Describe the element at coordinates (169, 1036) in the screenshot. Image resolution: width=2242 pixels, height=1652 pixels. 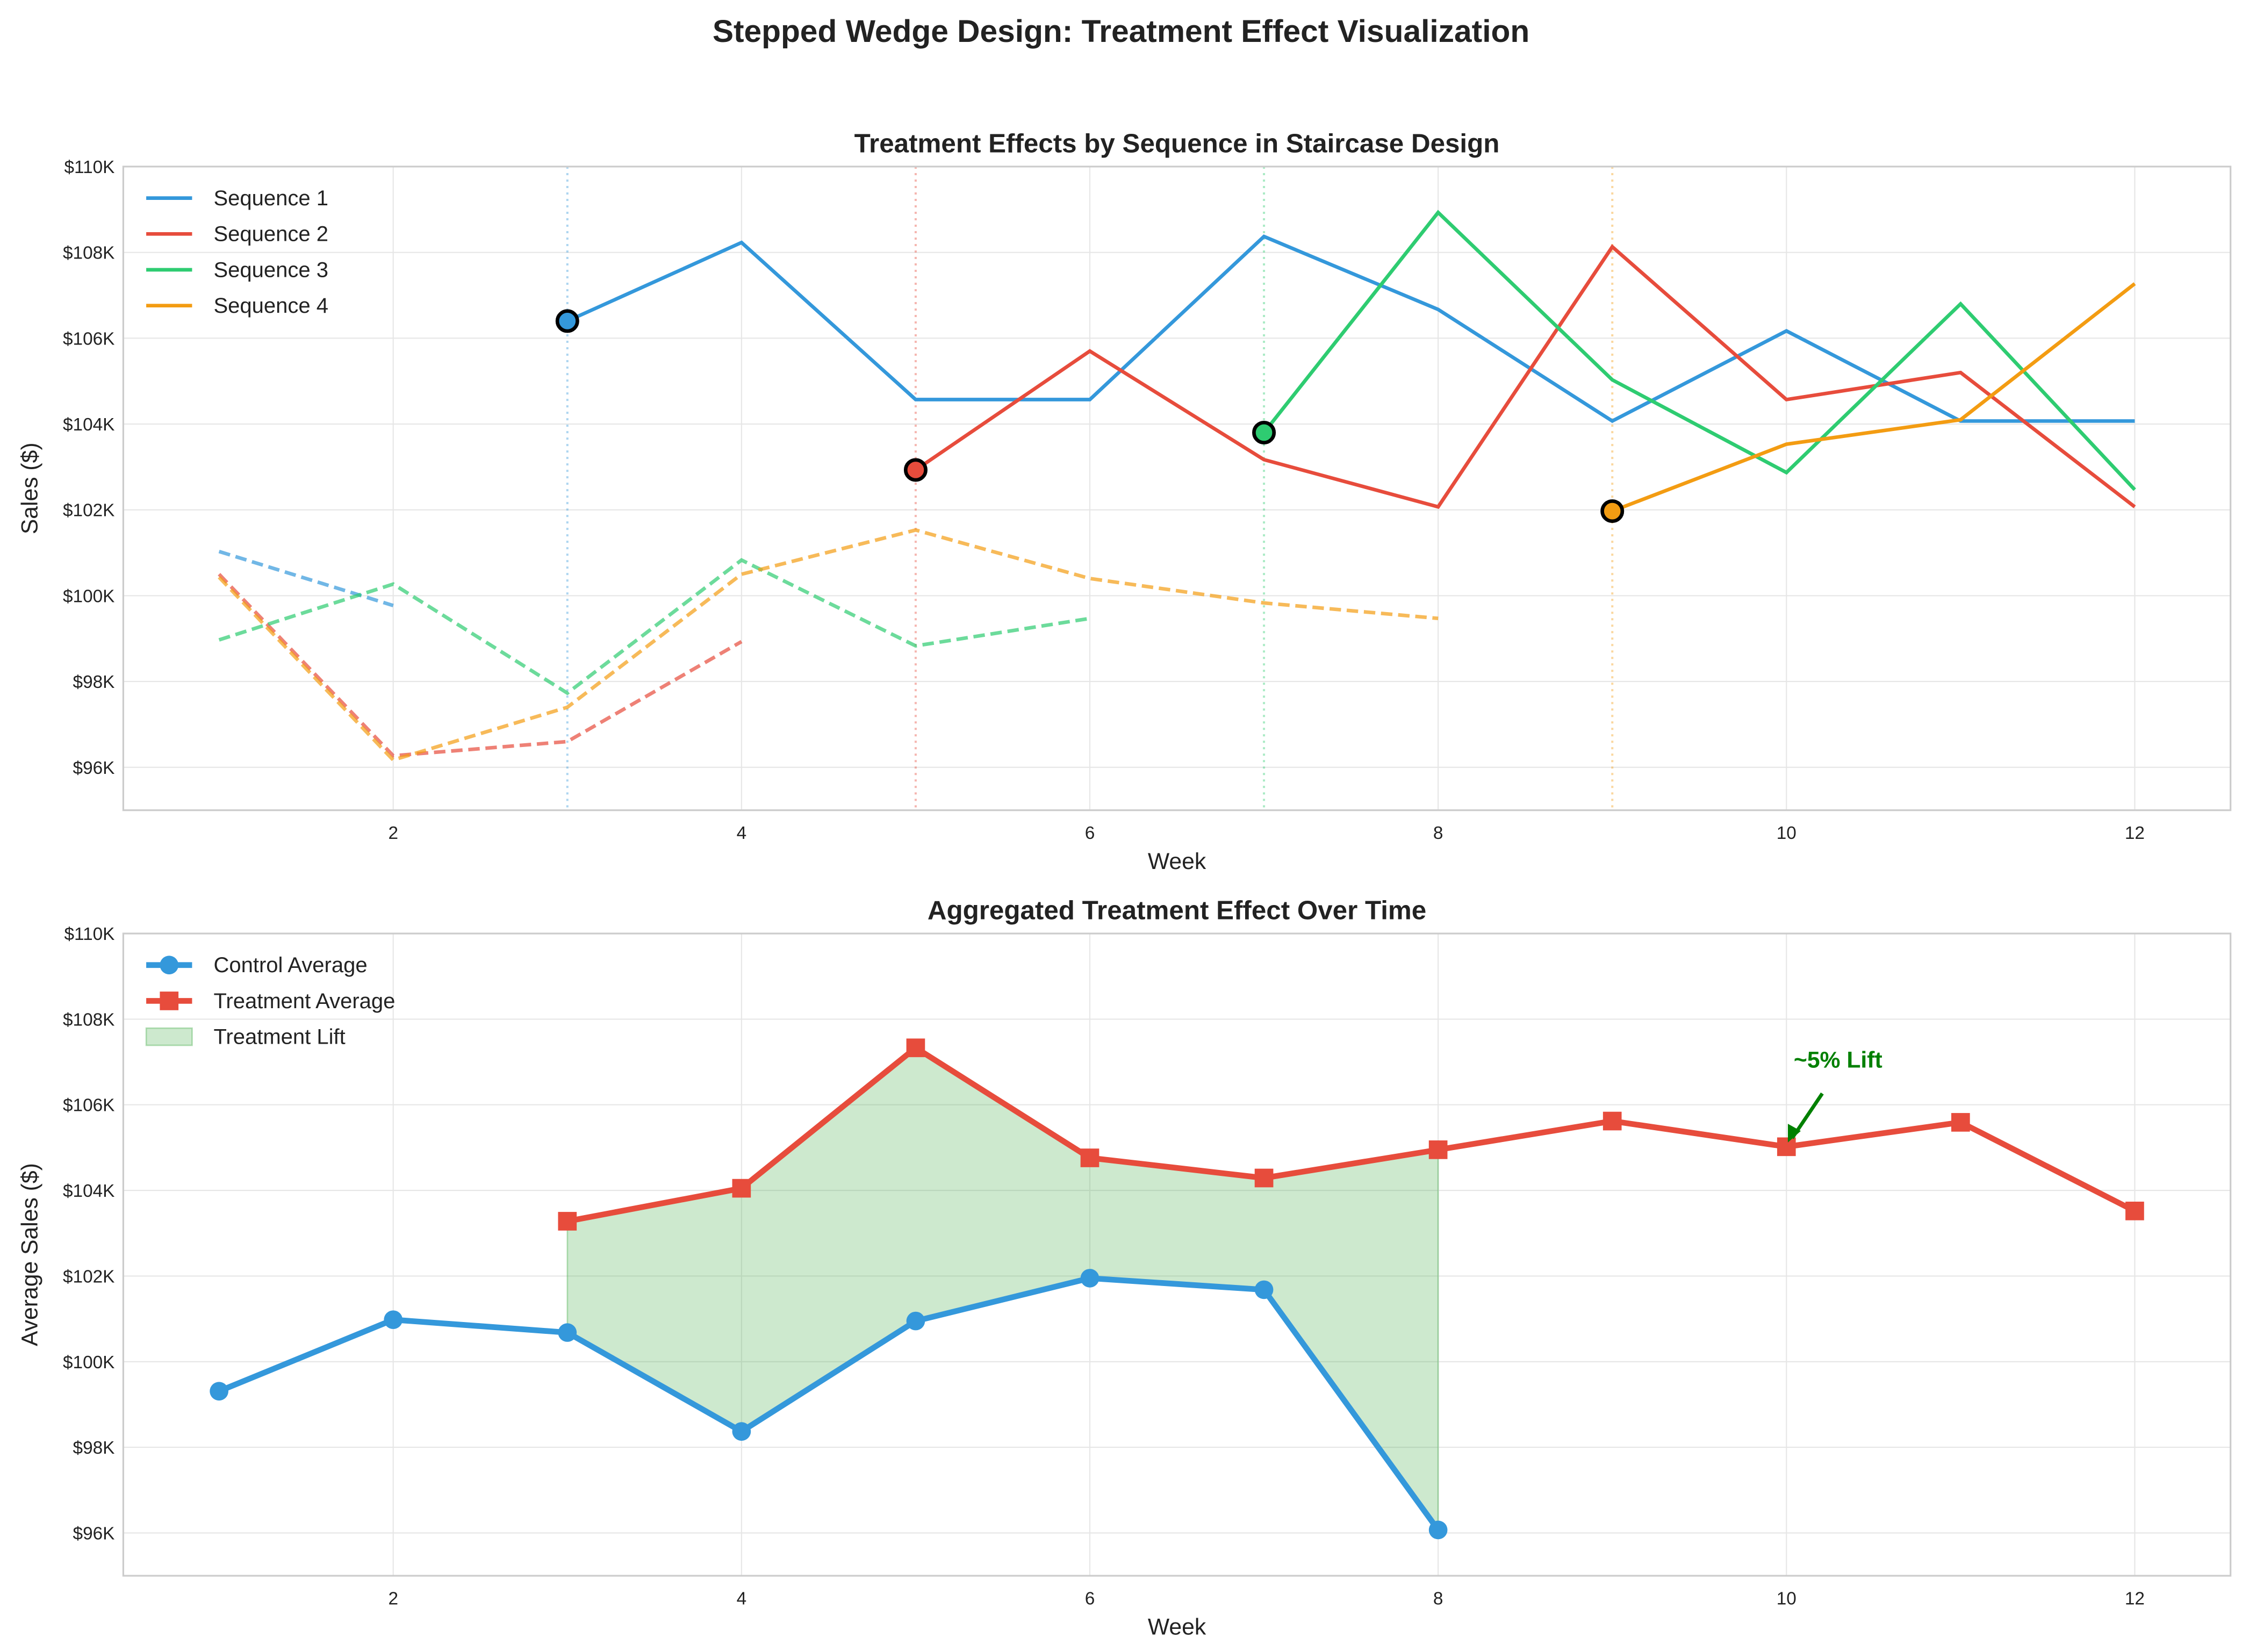
I see `legend-swatch` at that location.